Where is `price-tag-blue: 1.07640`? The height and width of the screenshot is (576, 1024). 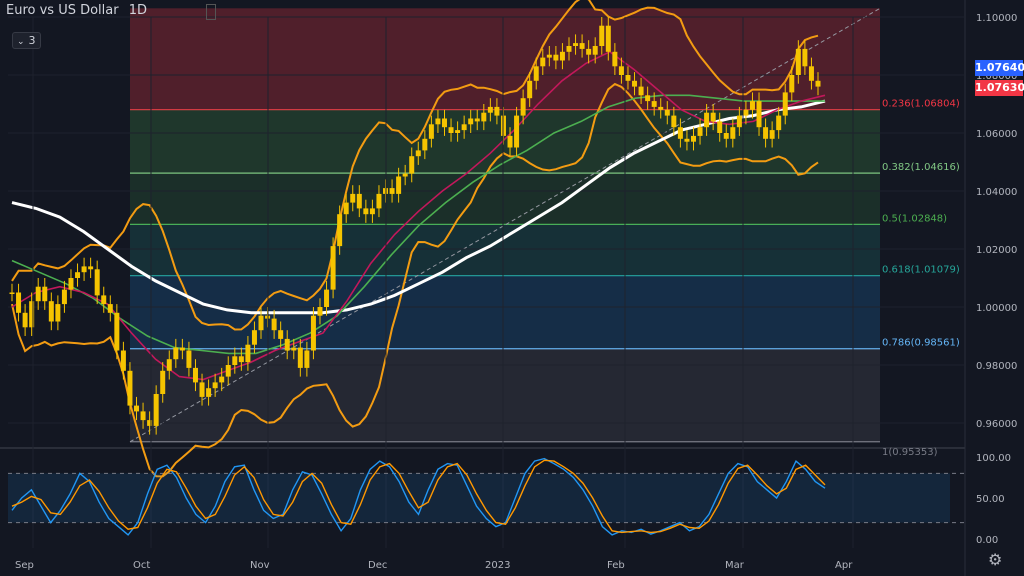 price-tag-blue: 1.07640 is located at coordinates (999, 68).